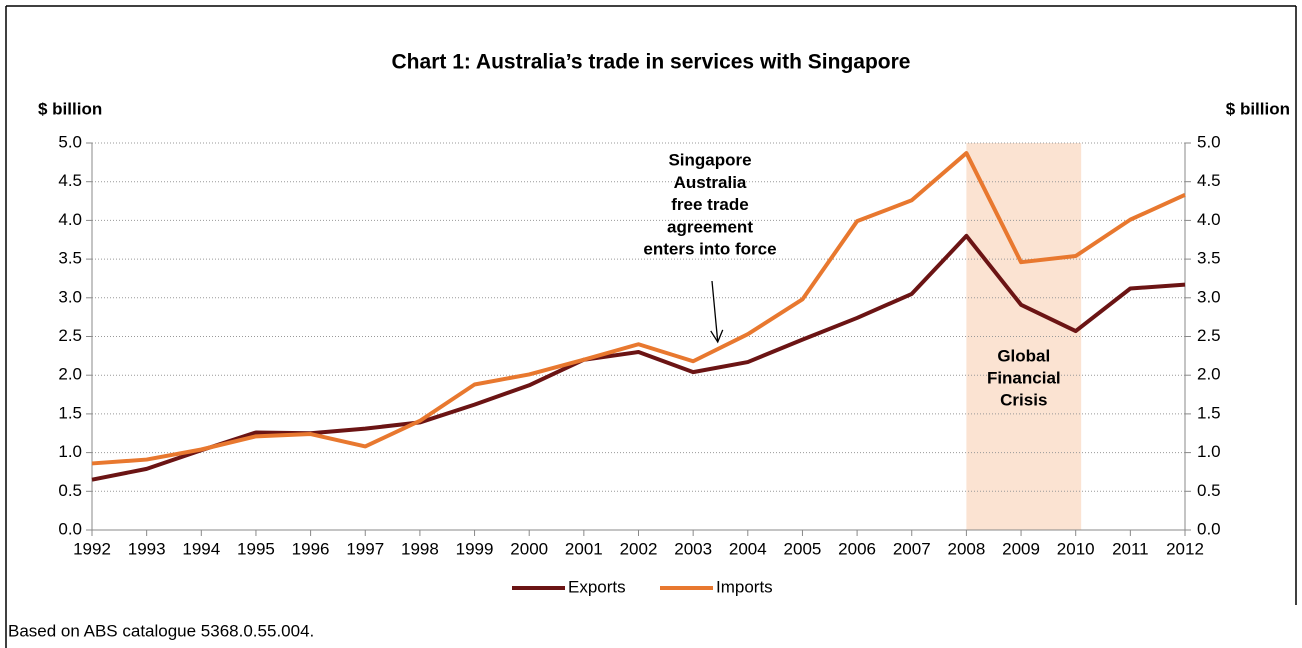 Image resolution: width=1302 pixels, height=648 pixels. What do you see at coordinates (709, 249) in the screenshot?
I see `annotation-text: enters into force` at bounding box center [709, 249].